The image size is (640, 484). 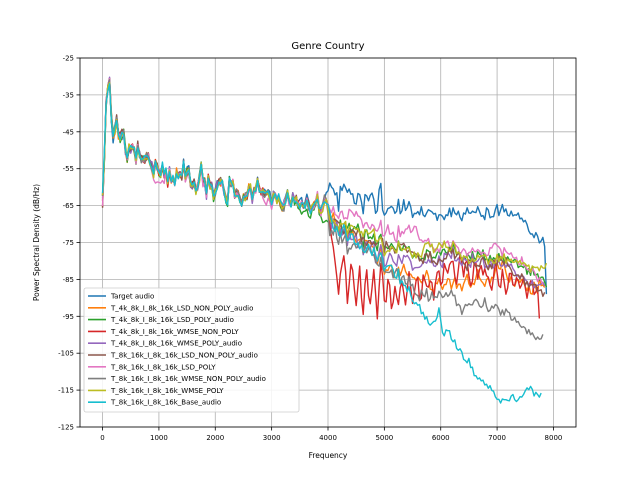 I want to click on legend-label: T_4k_8k_I_8k_16k_LSD_NON_POLY_audio, so click(x=181, y=308).